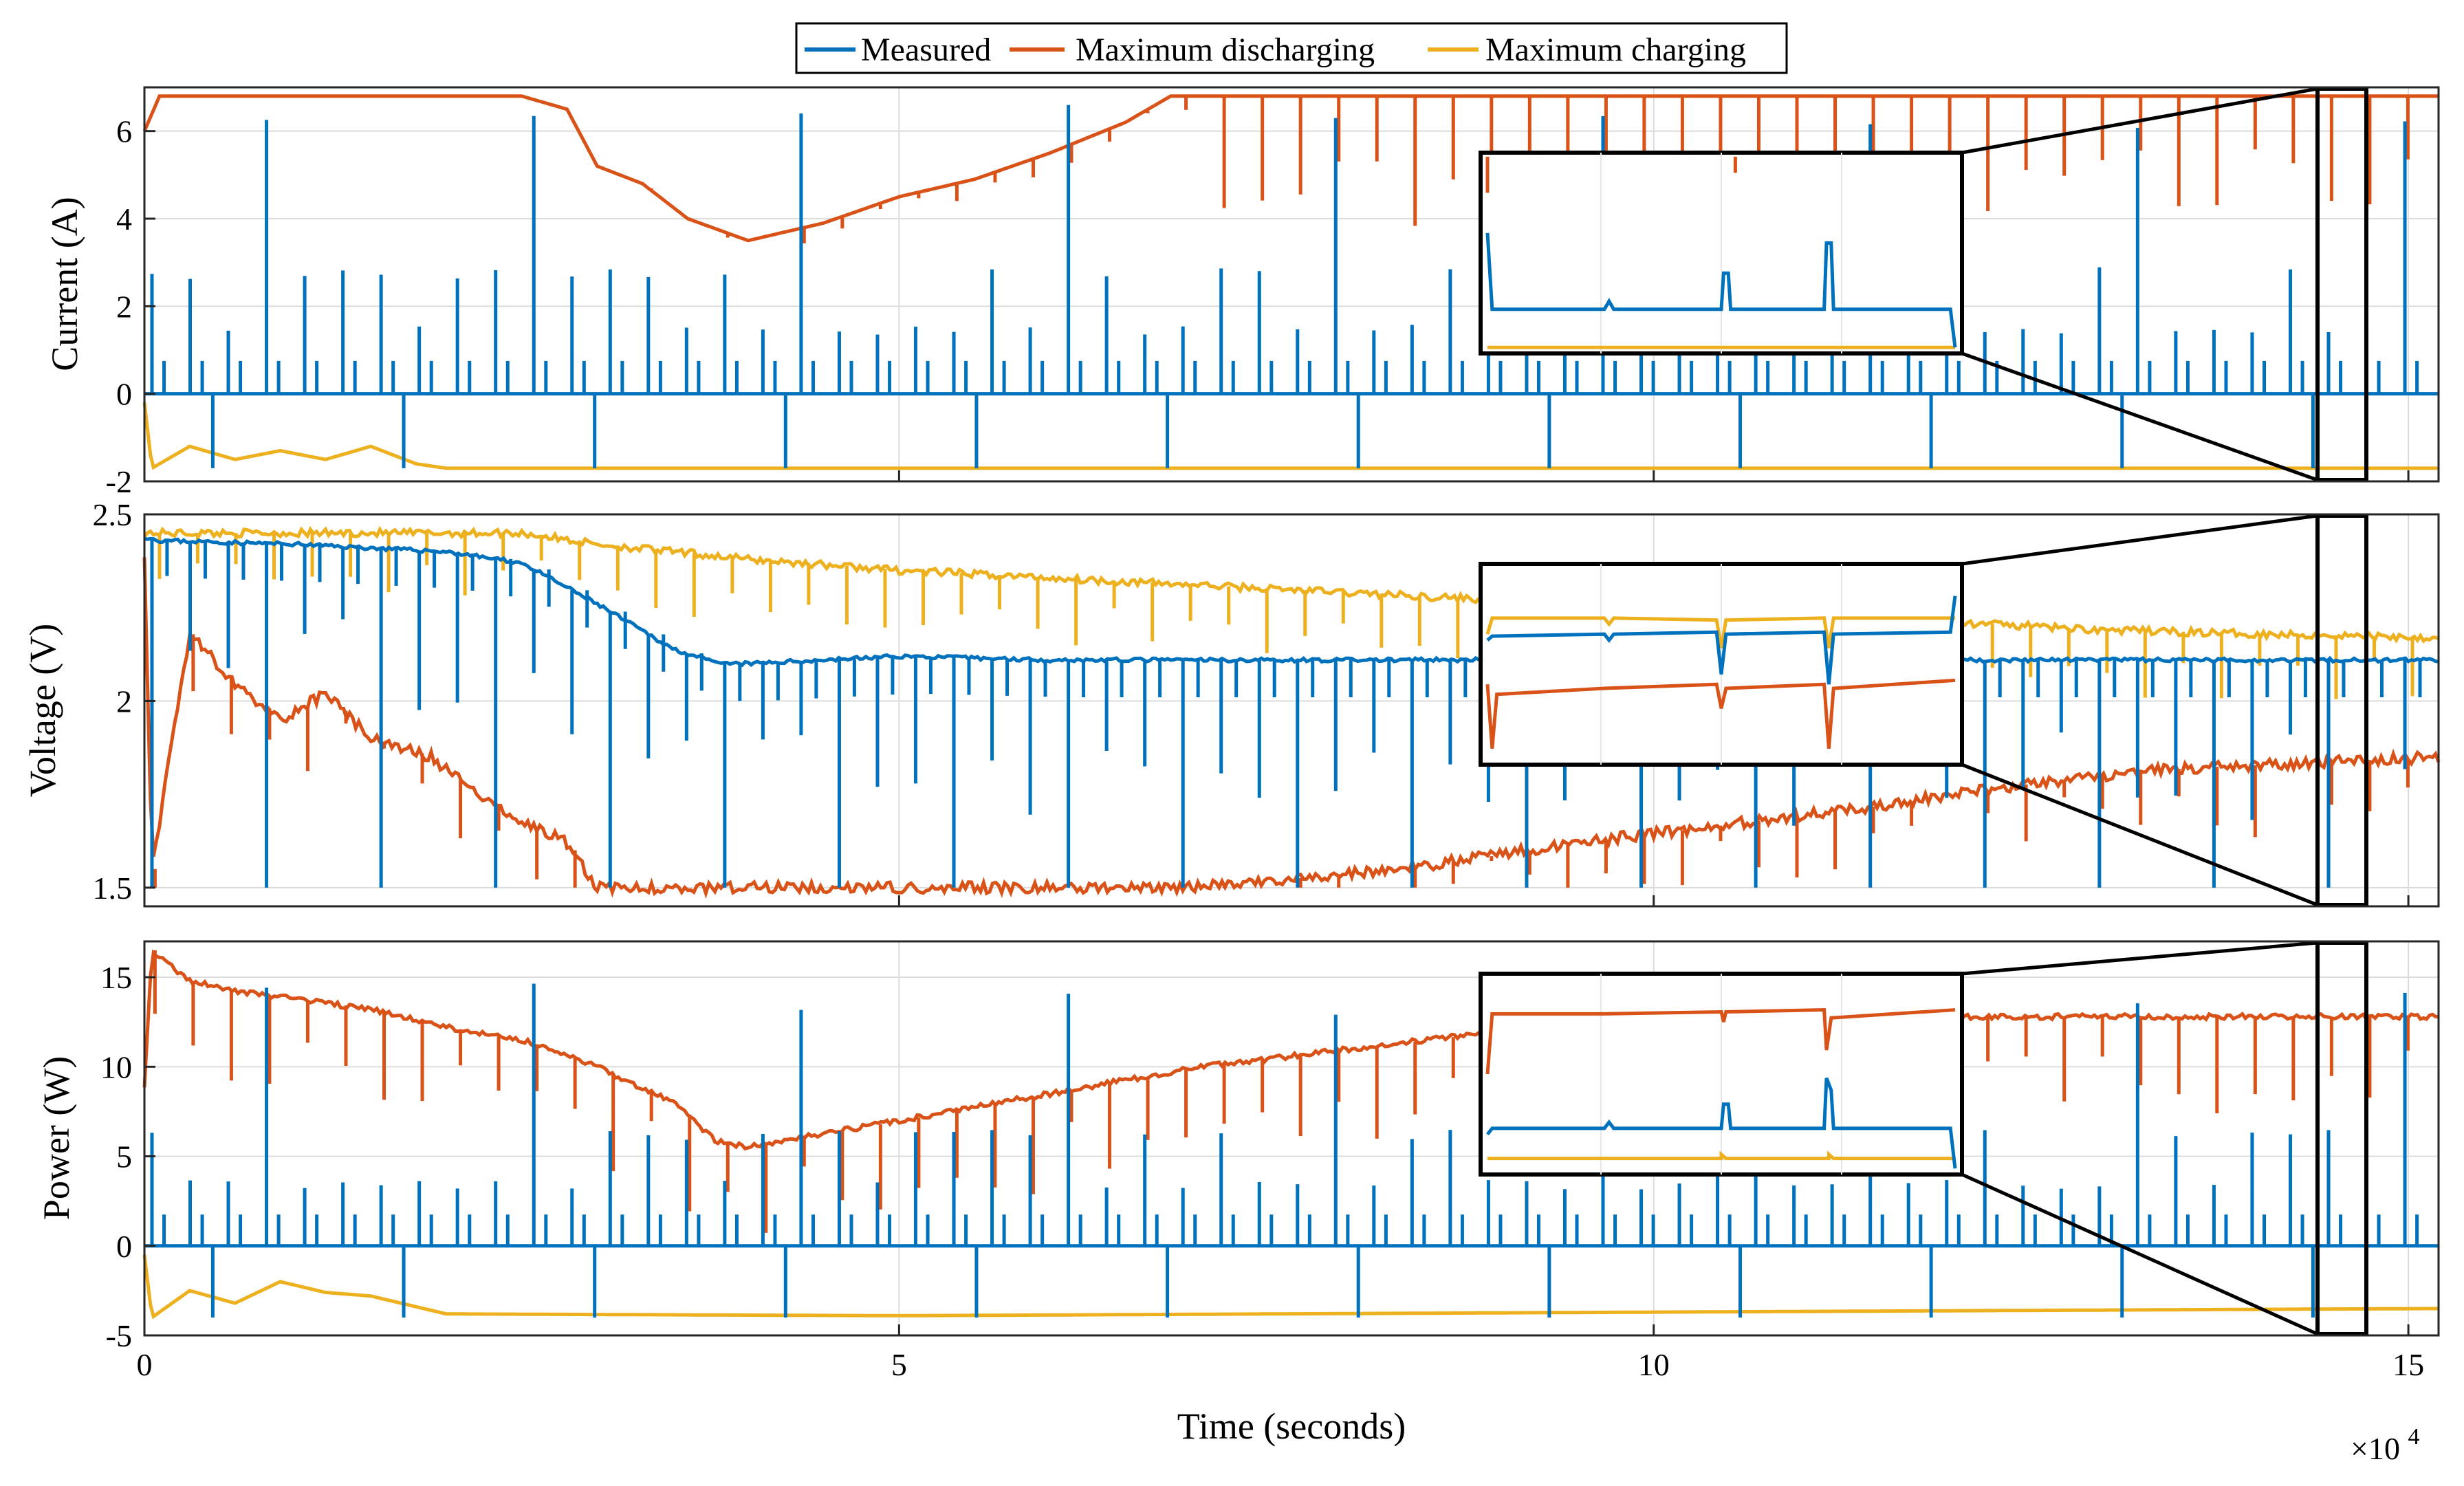  What do you see at coordinates (899, 1364) in the screenshot?
I see `xtick-label-1: 5` at bounding box center [899, 1364].